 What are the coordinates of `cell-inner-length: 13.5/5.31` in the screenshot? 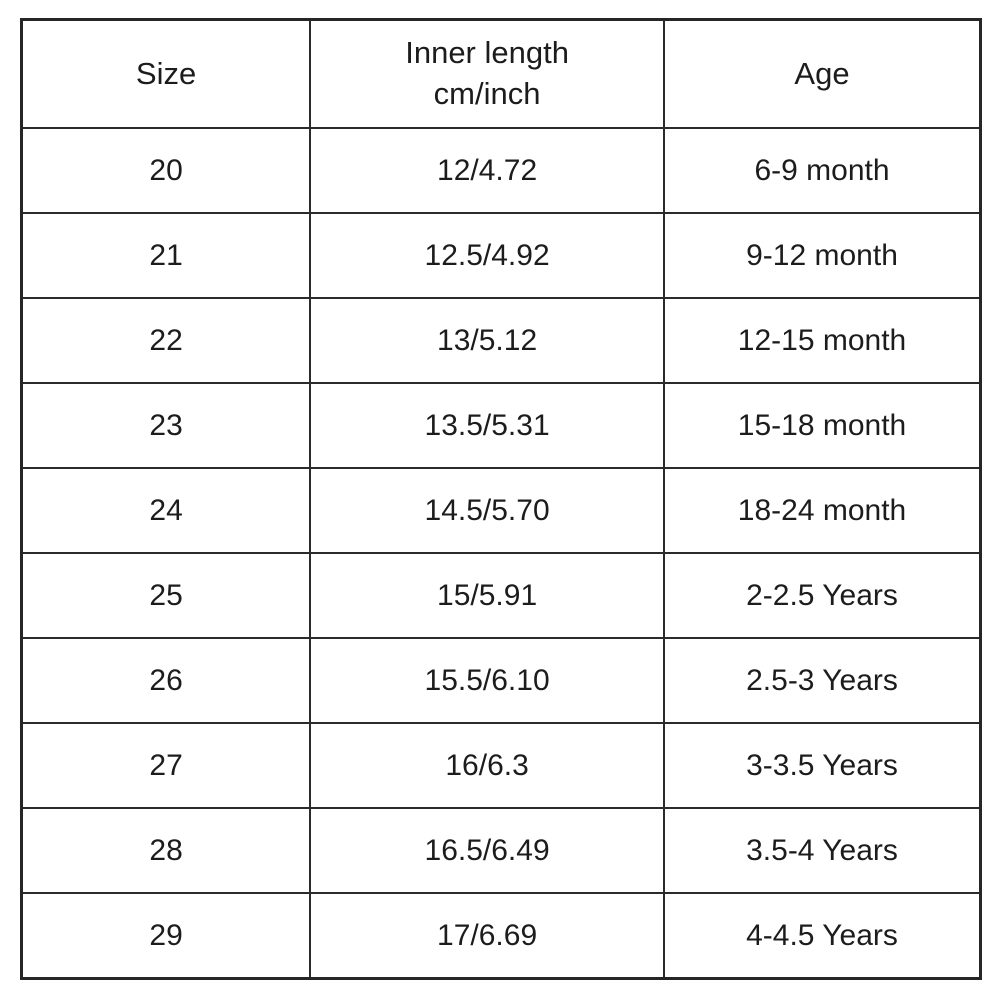 It's located at (487, 425).